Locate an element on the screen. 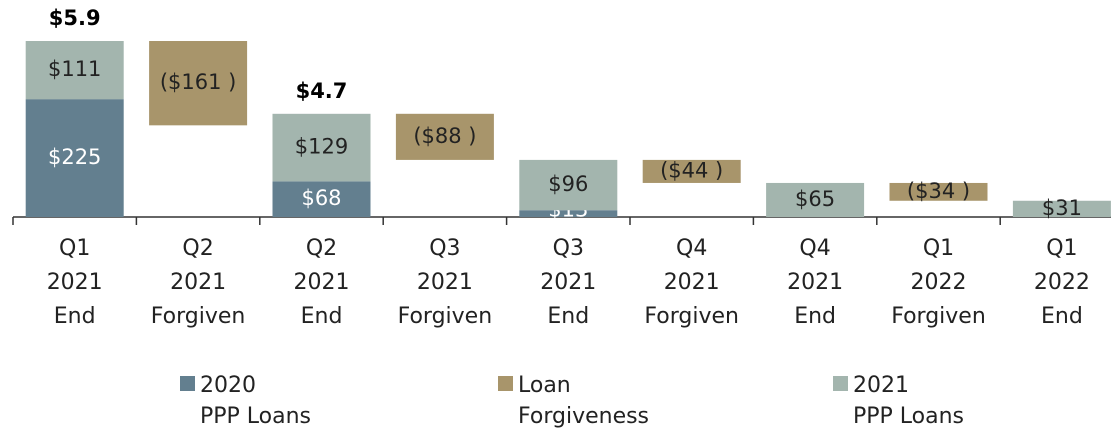 The height and width of the screenshot is (432, 1111). value-label: $111 is located at coordinates (74, 69).